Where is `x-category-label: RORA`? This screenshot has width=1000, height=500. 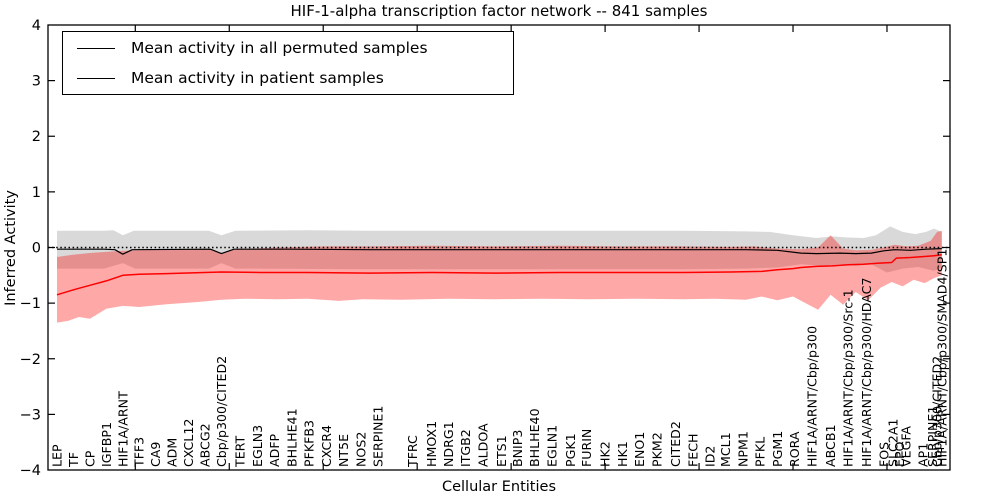 x-category-label: RORA is located at coordinates (794, 449).